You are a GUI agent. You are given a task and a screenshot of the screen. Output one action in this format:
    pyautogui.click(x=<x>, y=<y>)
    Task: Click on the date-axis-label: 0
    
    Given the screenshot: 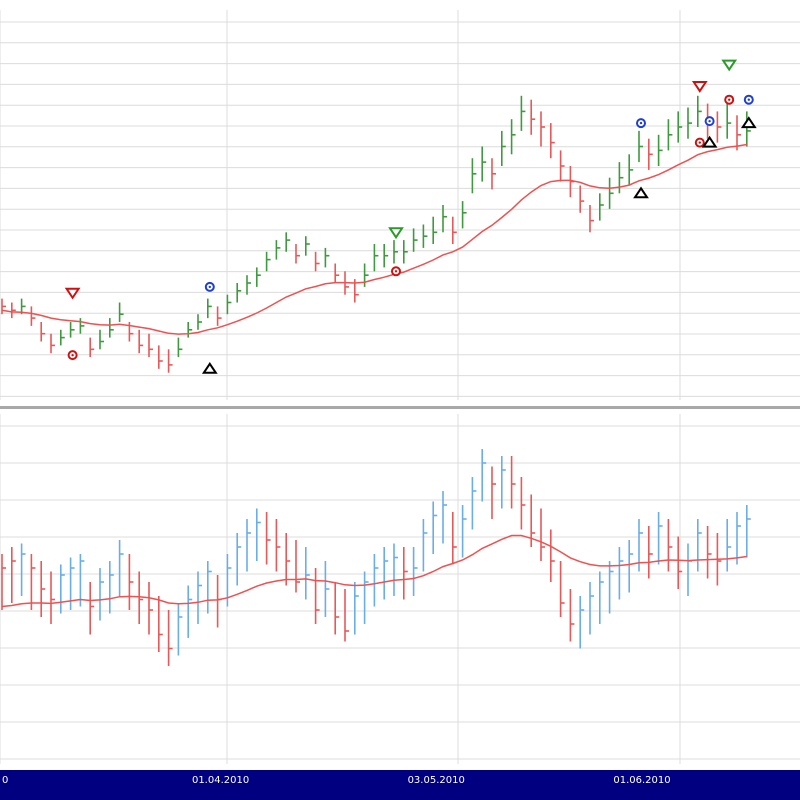 What is the action you would take?
    pyautogui.click(x=5, y=780)
    